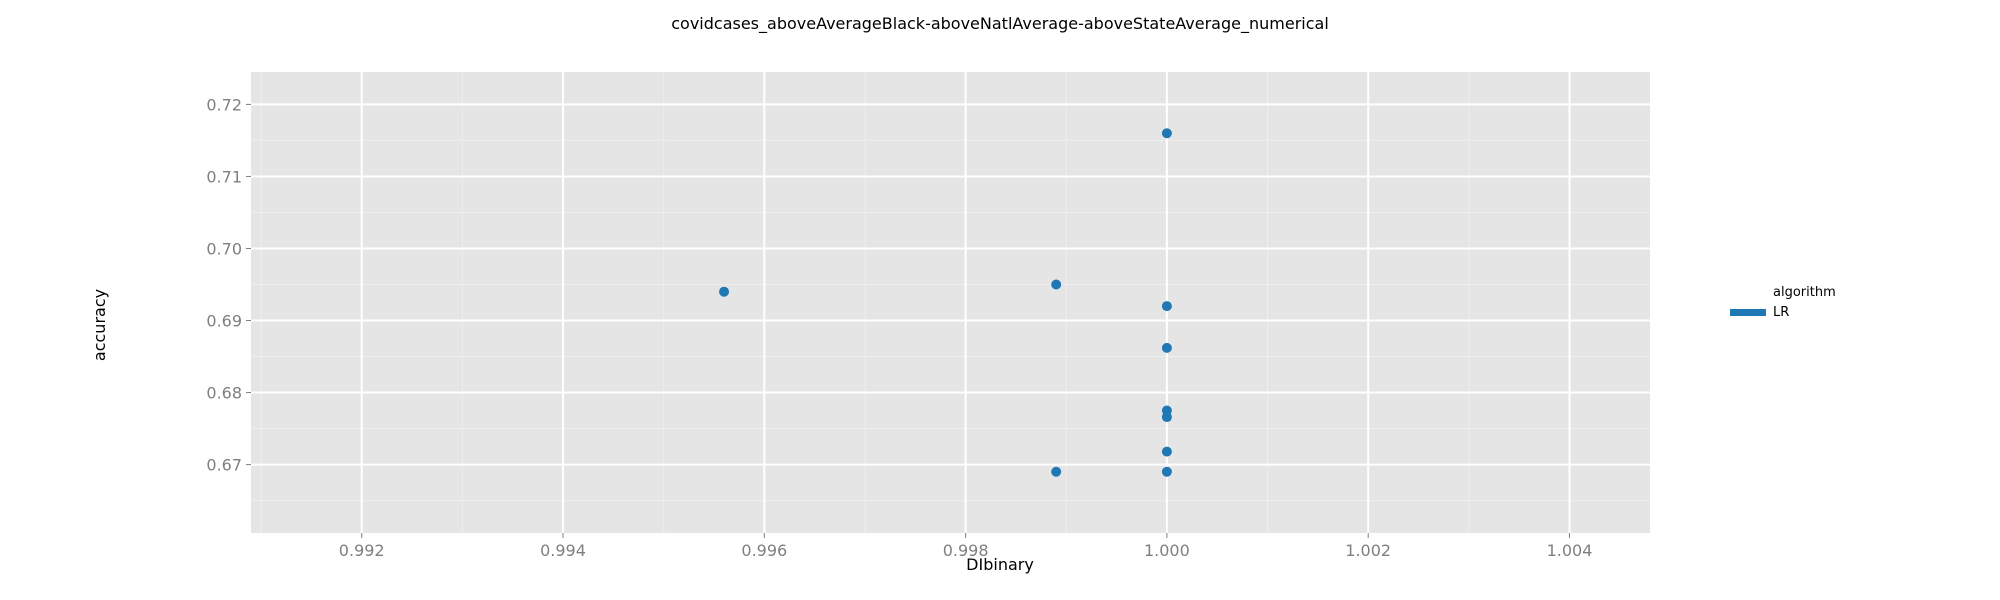 The width and height of the screenshot is (2000, 600). Describe the element at coordinates (1804, 292) in the screenshot. I see `legend-title: algorithm` at that location.